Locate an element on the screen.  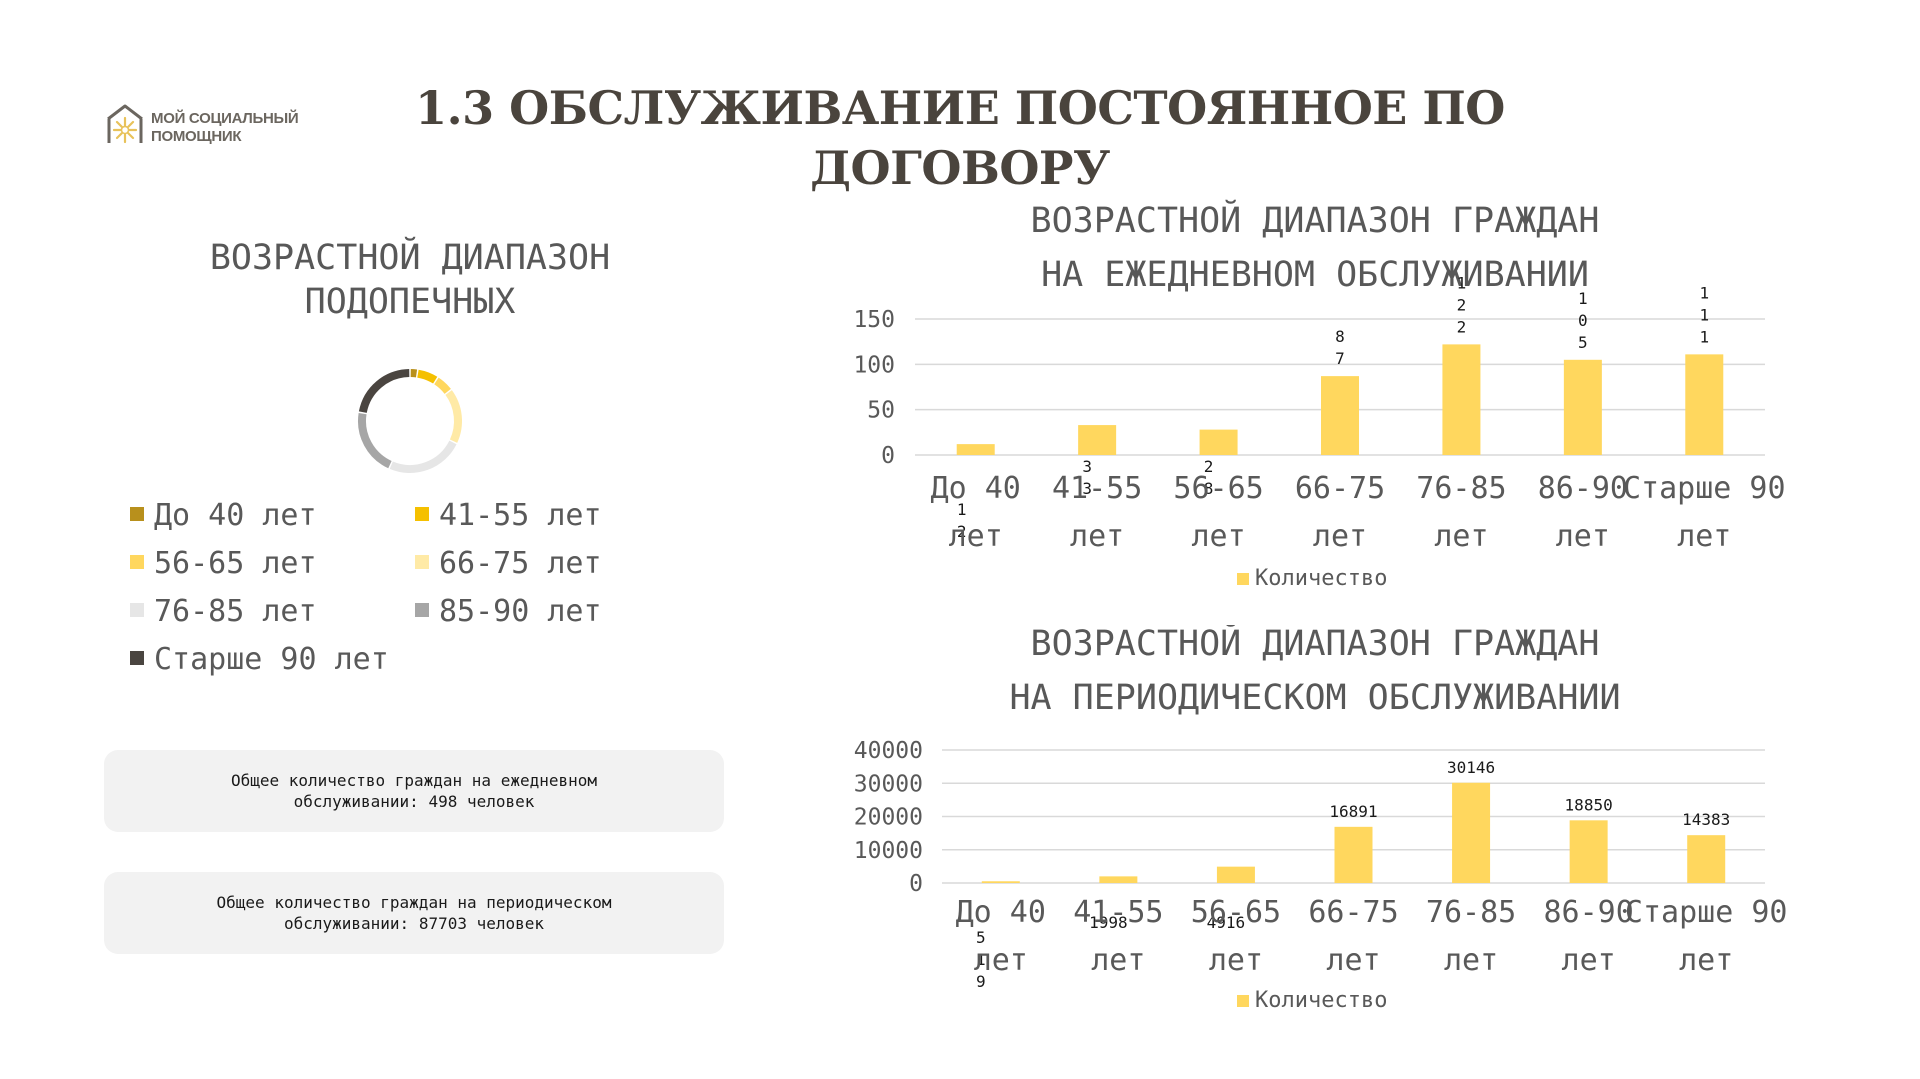
data-label: 1998 is located at coordinates (1108, 922).